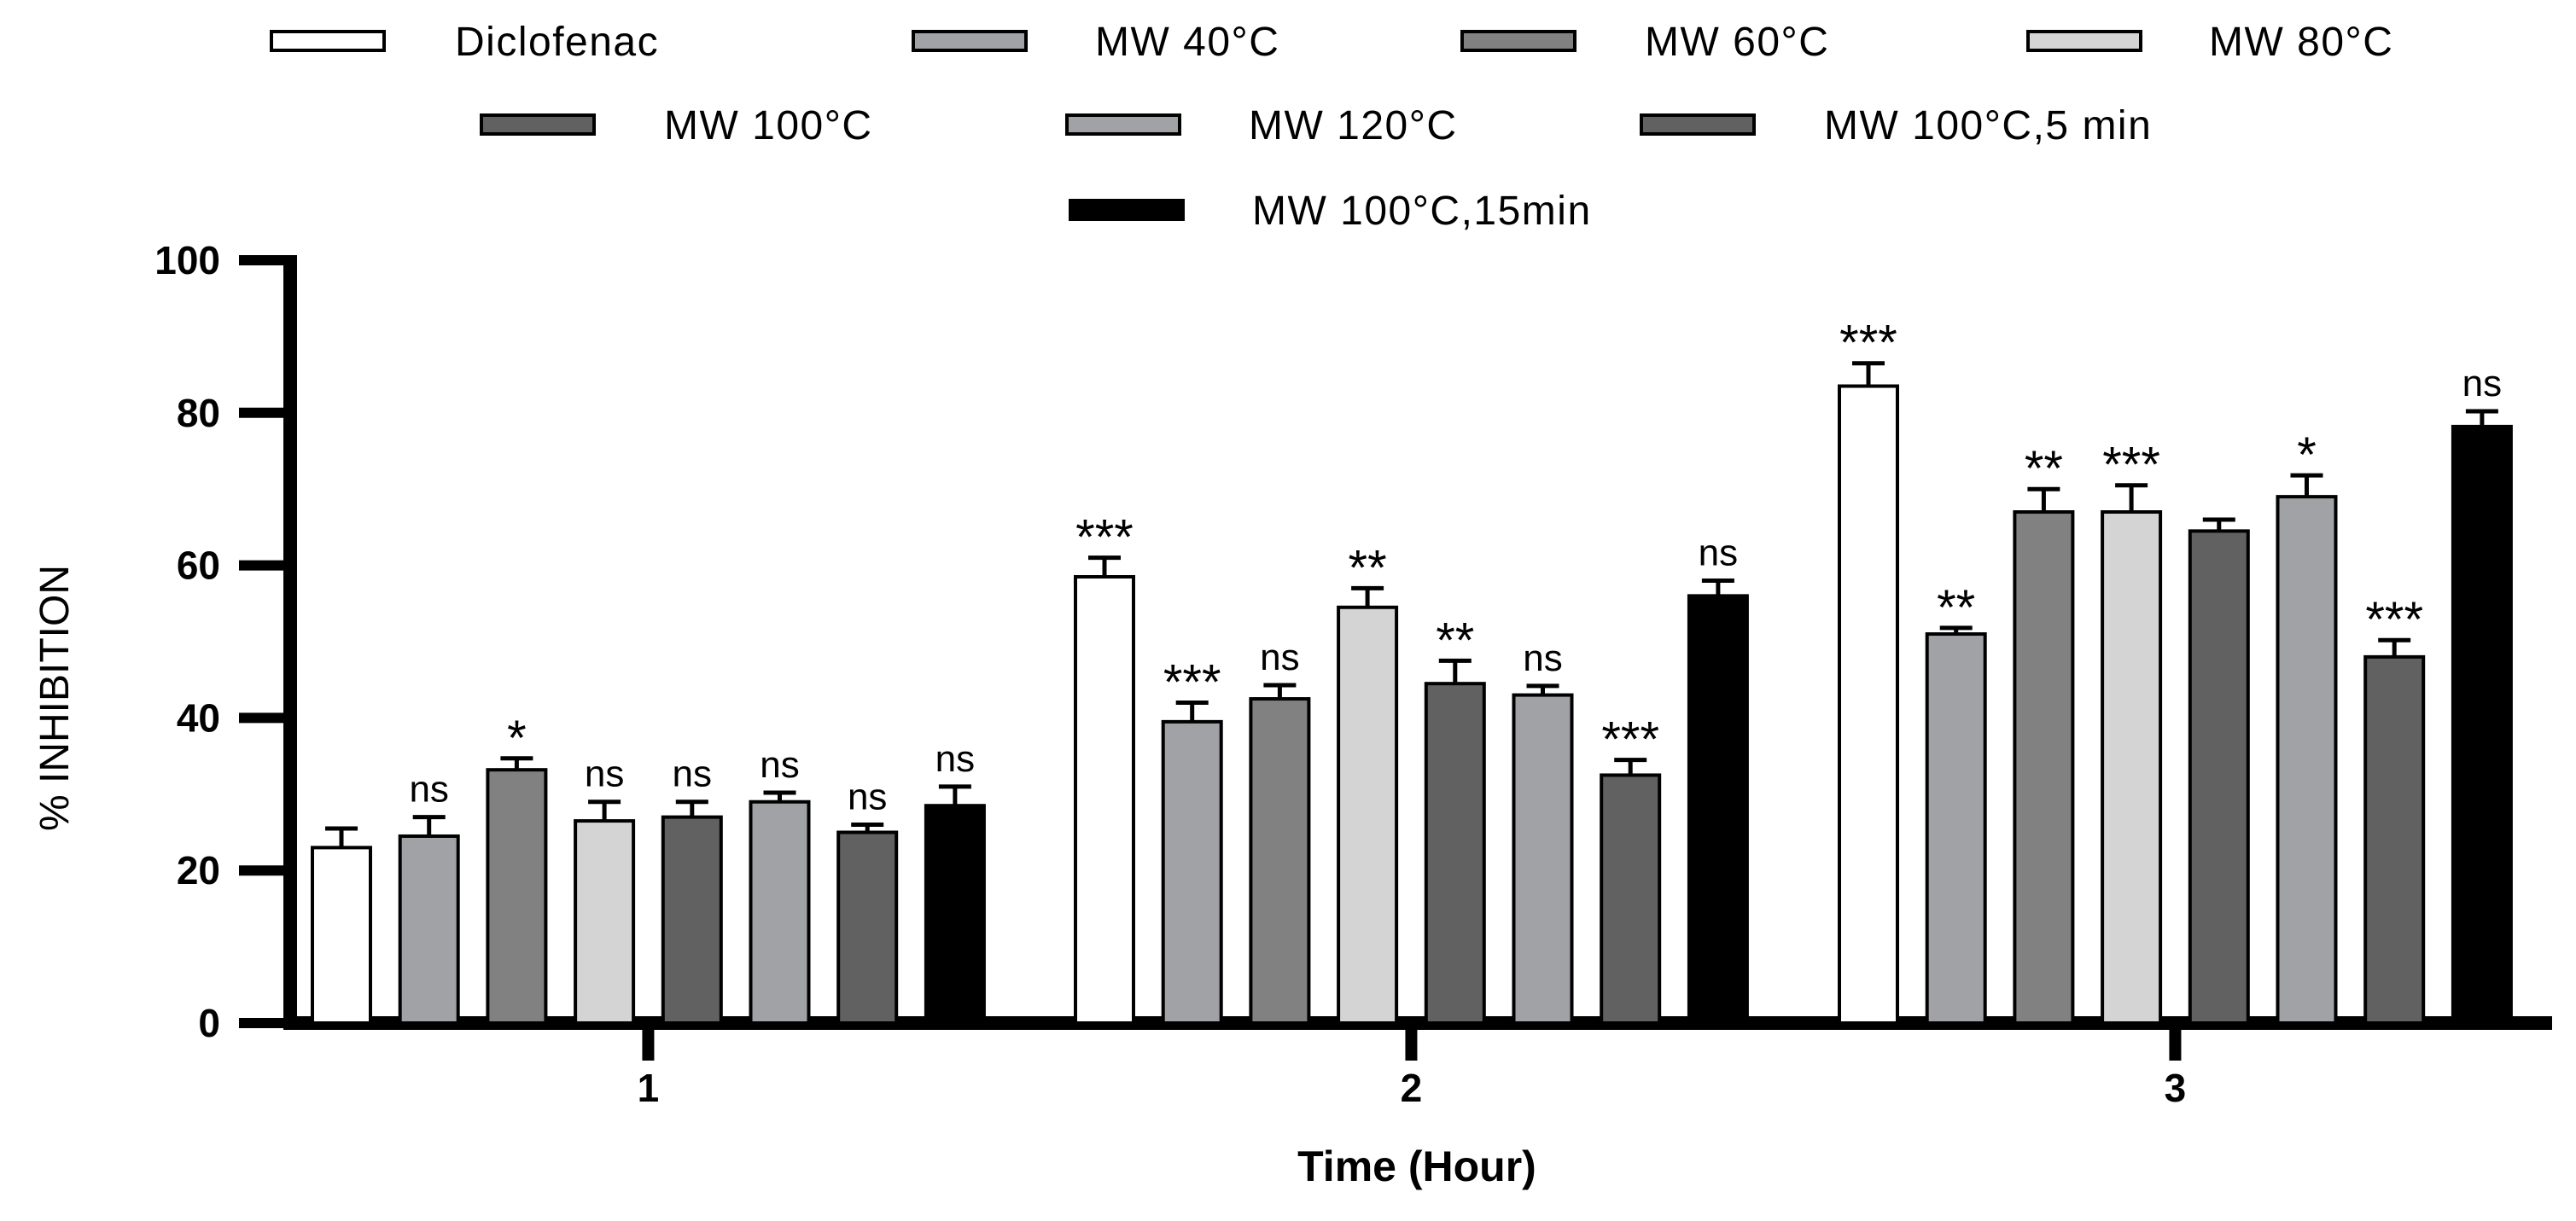 This screenshot has height=1221, width=2576. What do you see at coordinates (198, 870) in the screenshot?
I see `y-tick-label: 20` at bounding box center [198, 870].